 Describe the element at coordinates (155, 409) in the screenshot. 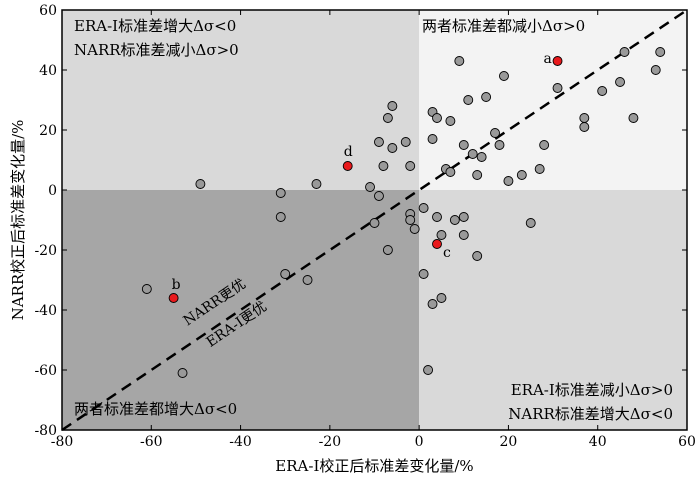

I see `quadrant-label-bottom-left: 两者标准差都增大Δσ<0` at that location.